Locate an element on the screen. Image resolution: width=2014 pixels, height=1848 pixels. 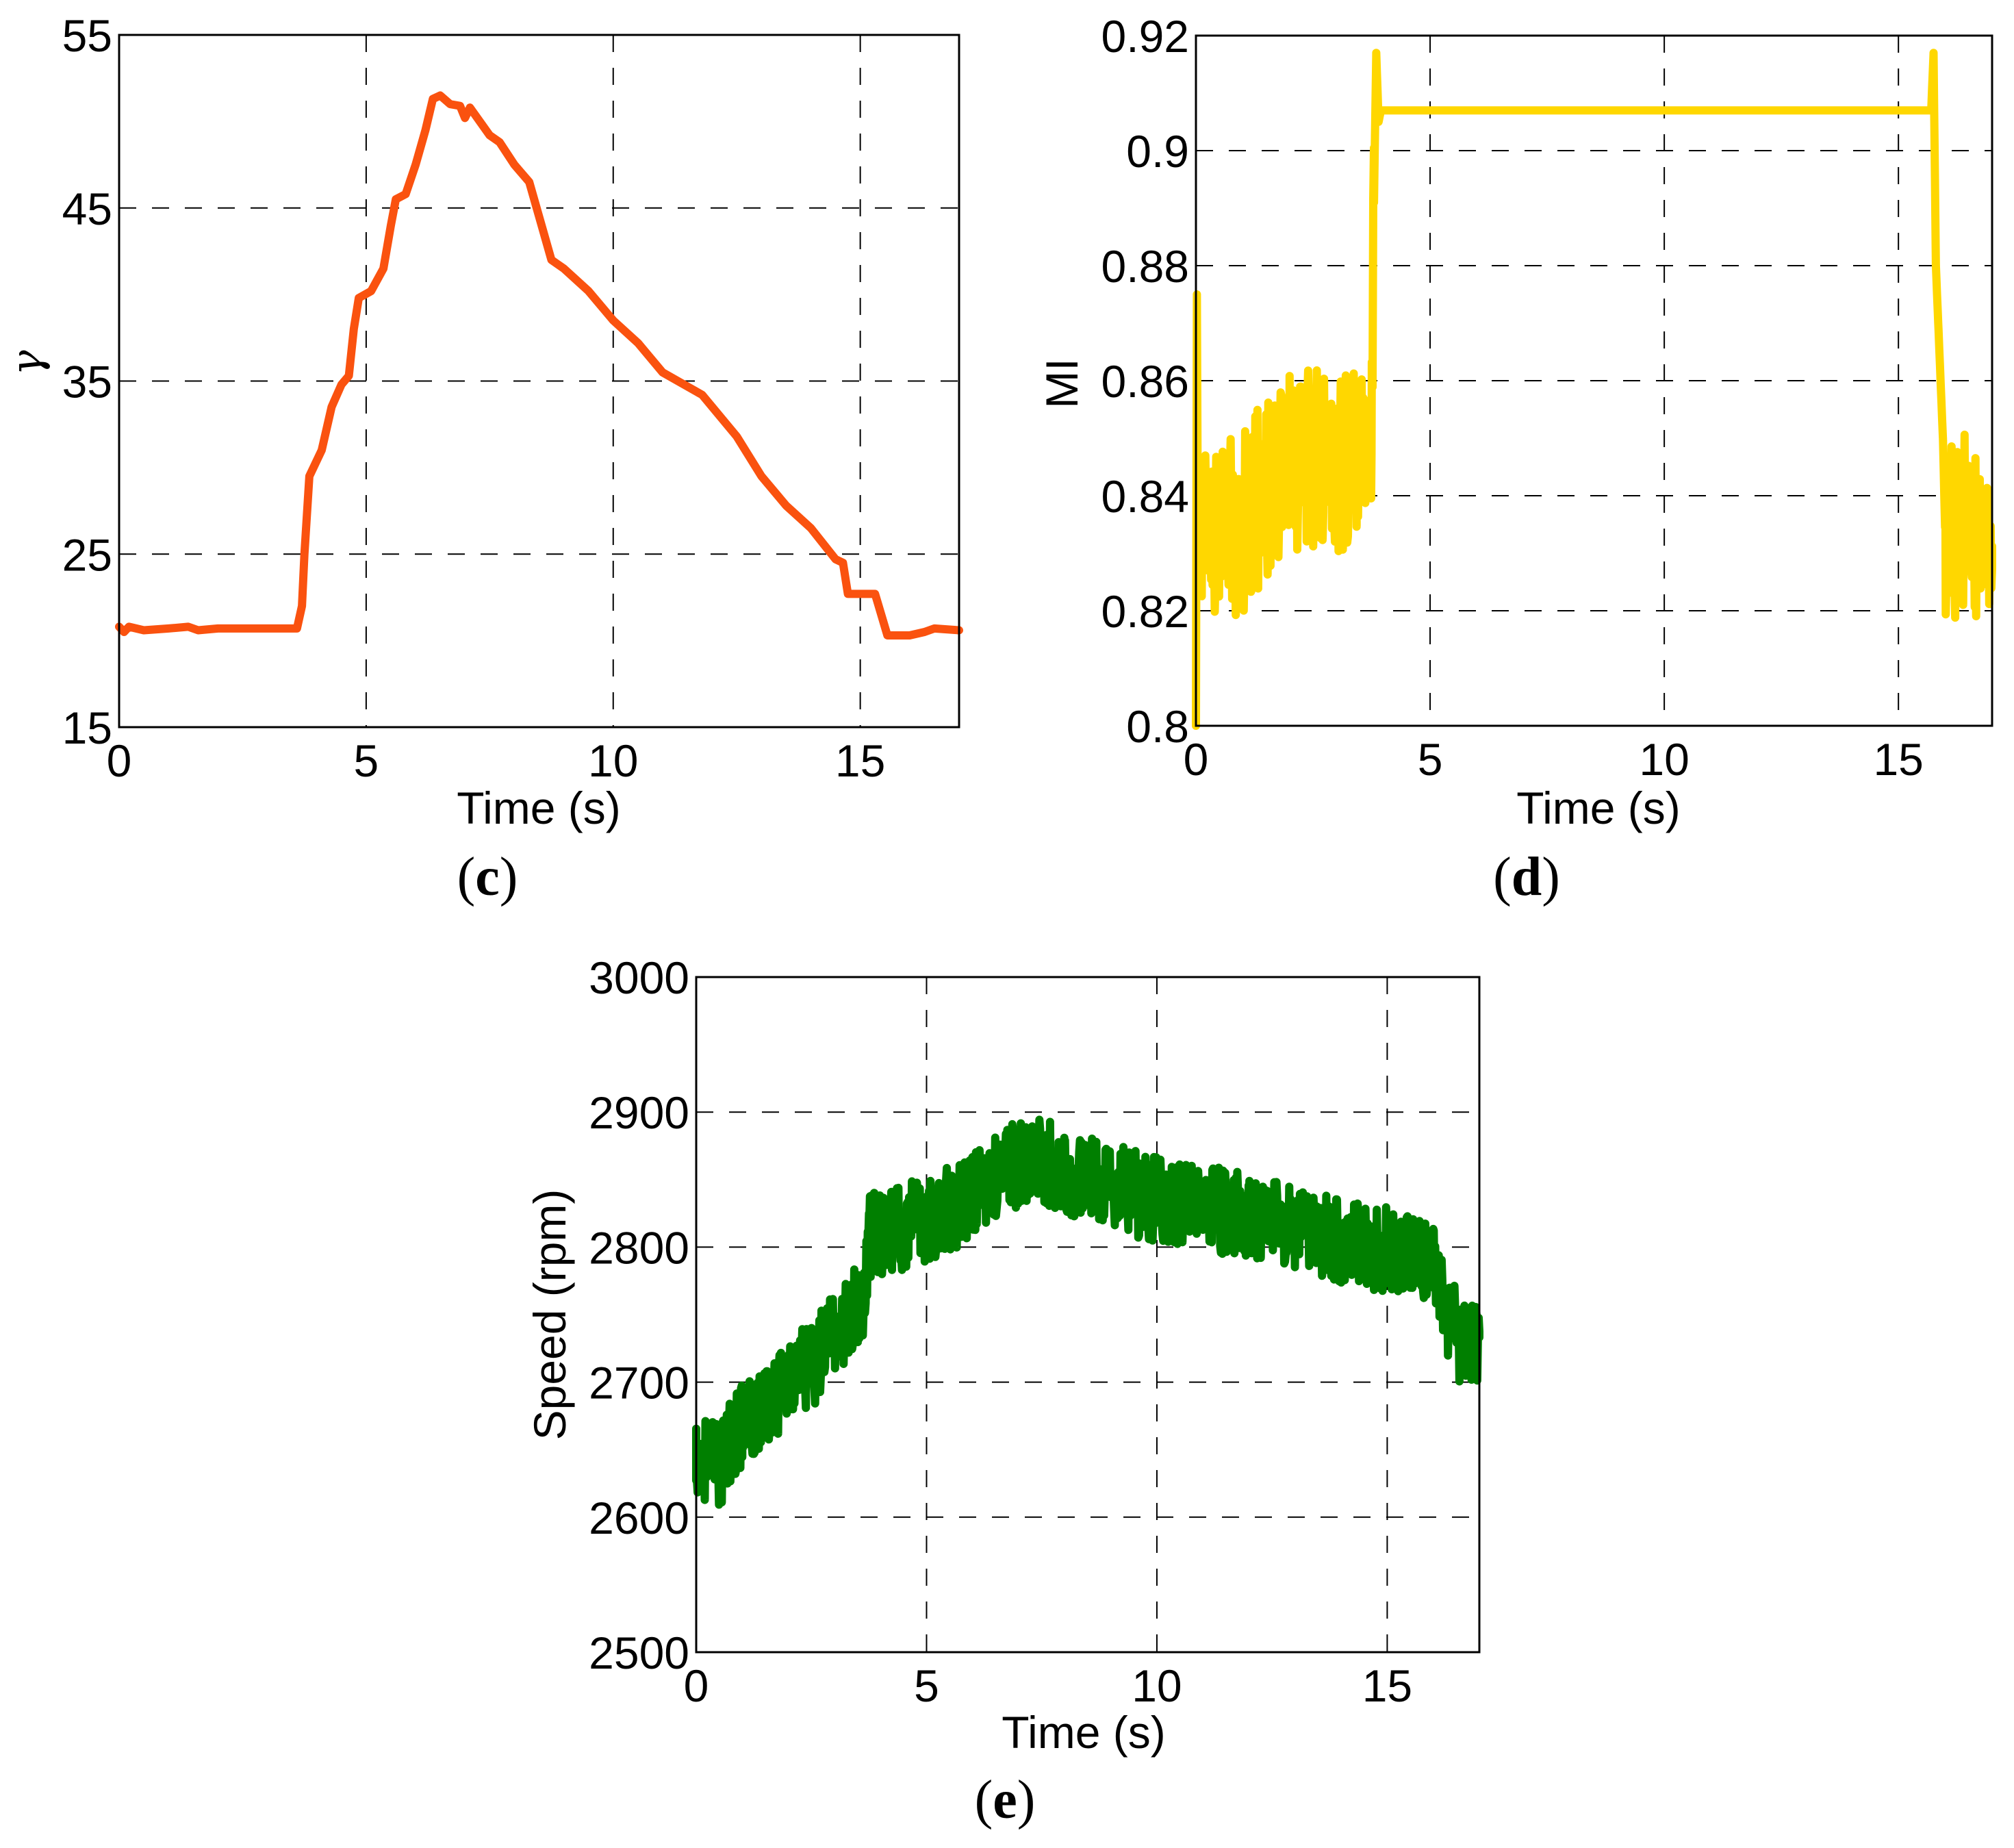
y-tick-label: 0.82 is located at coordinates (1145, 611).